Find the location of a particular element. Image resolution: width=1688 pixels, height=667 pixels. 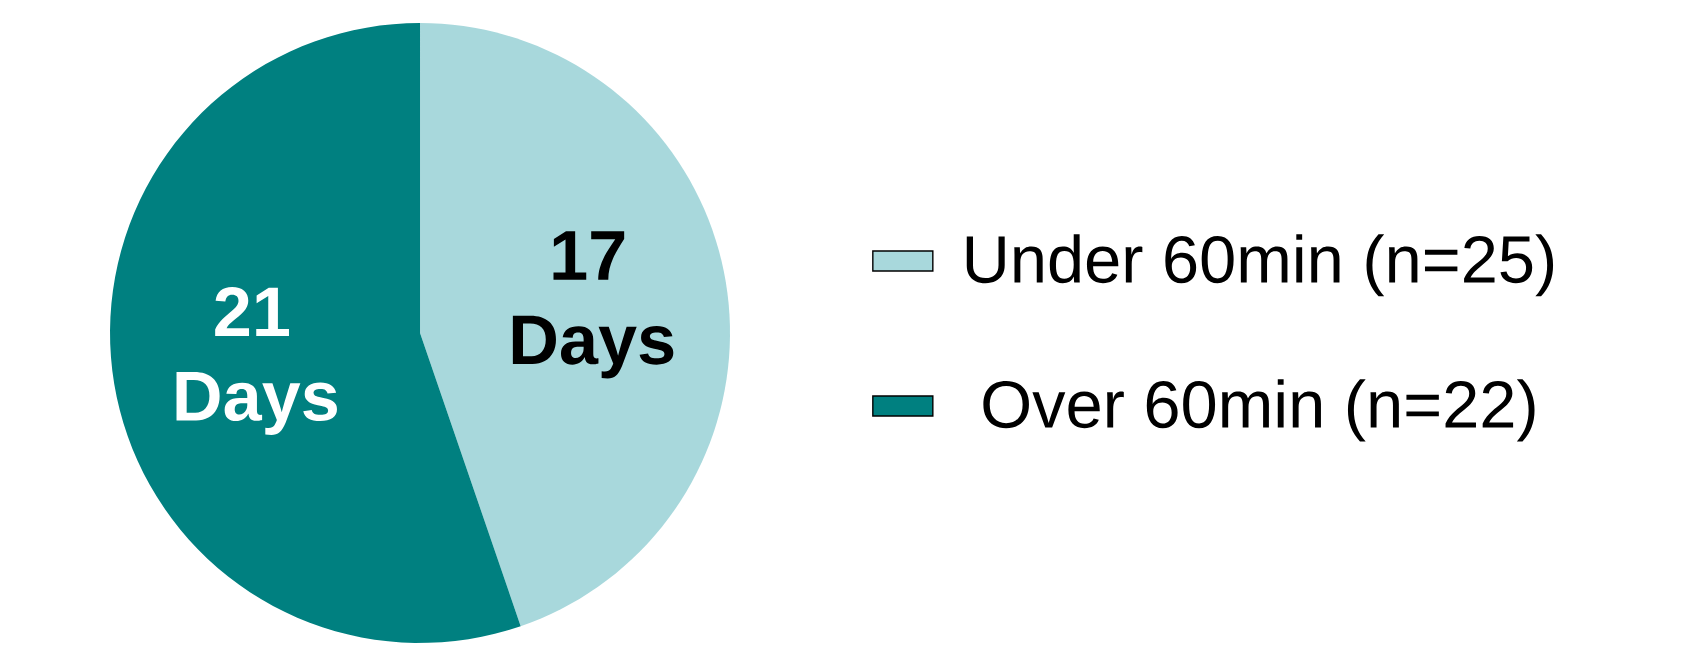

data-label: 21 Days is located at coordinates (256, 361).